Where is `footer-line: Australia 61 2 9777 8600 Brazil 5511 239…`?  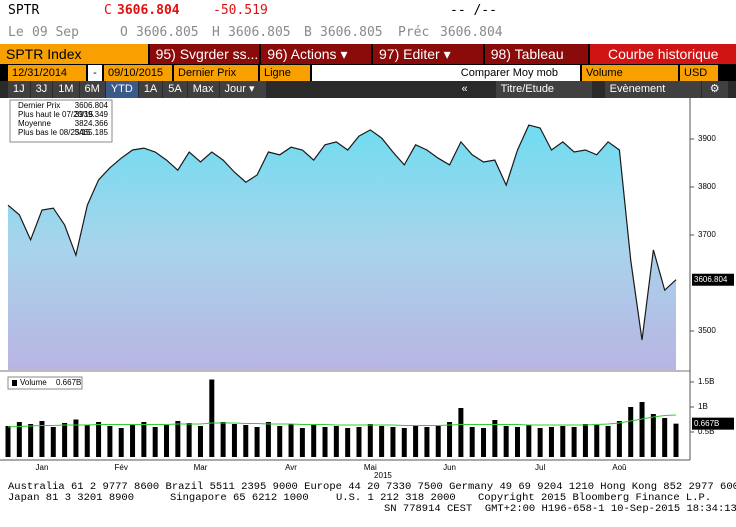
footer-line: Australia 61 2 9777 8600 Brazil 5511 239… is located at coordinates (372, 487).